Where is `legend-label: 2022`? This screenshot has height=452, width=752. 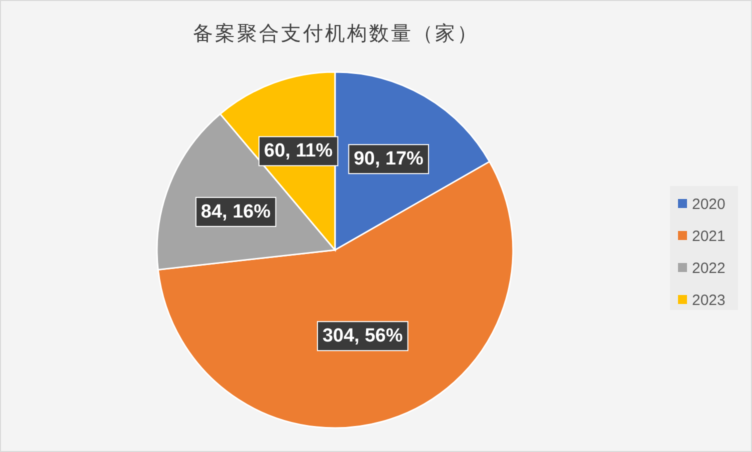 legend-label: 2022 is located at coordinates (709, 268).